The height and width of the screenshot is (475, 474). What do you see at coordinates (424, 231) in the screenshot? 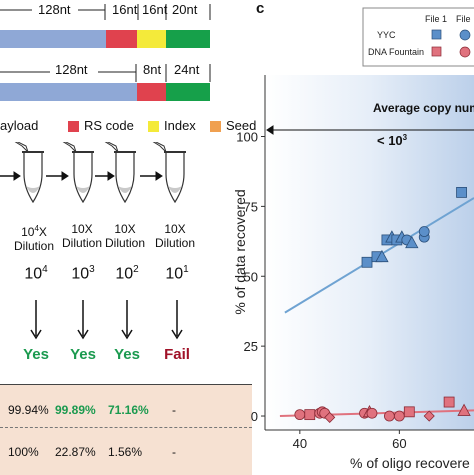
I see `yyc-point-circle` at bounding box center [424, 231].